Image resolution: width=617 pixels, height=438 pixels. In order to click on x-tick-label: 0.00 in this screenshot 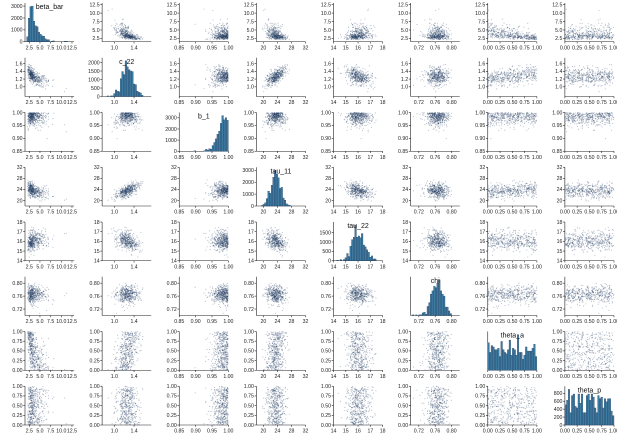, I will do `click(565, 48)`.